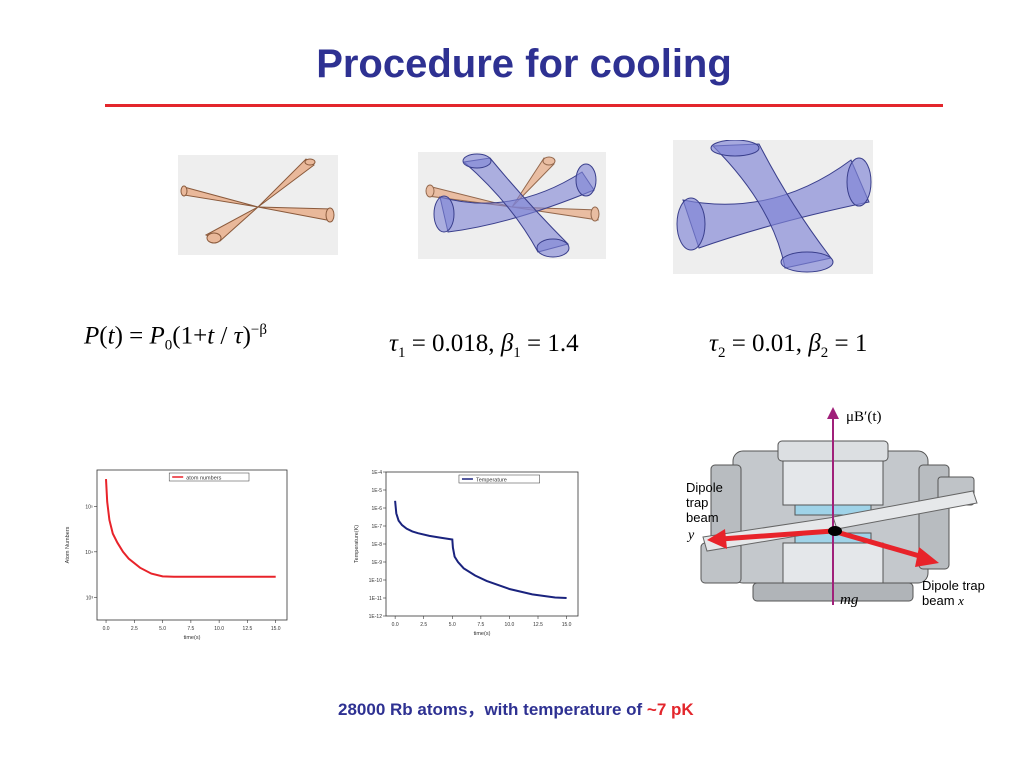 Image resolution: width=1024 pixels, height=768 pixels. I want to click on y-tick-label: 1E-9, so click(376, 563).